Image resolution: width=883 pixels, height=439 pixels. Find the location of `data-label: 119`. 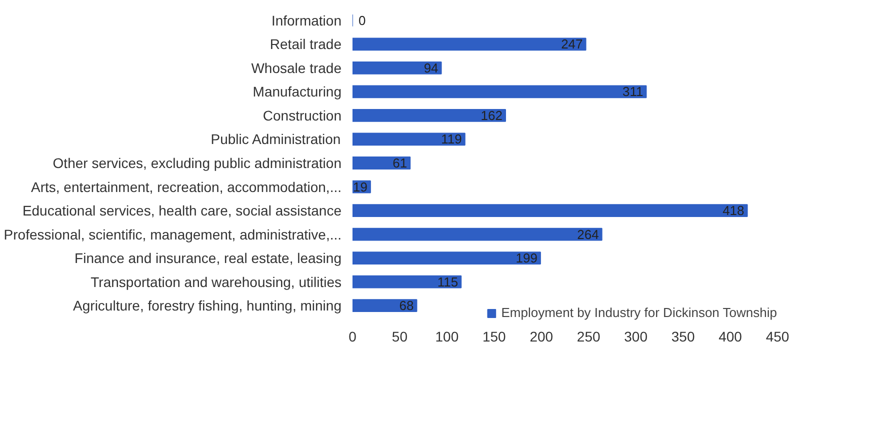

data-label: 119 is located at coordinates (451, 139).